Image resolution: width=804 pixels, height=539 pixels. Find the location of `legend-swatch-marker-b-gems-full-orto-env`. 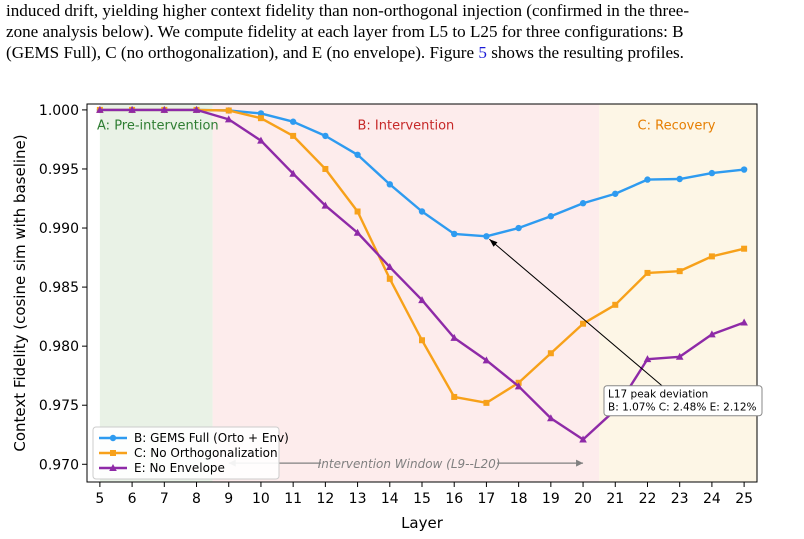

legend-swatch-marker-b-gems-full-orto-env is located at coordinates (113, 438).